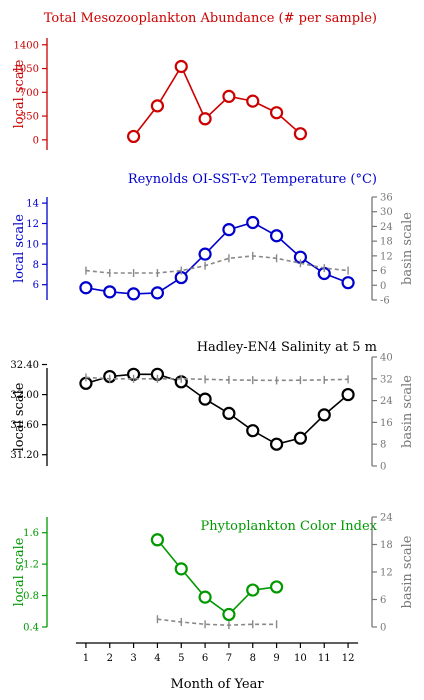 The width and height of the screenshot is (424, 700). Describe the element at coordinates (386, 423) in the screenshot. I see `right-tick-label: 16` at that location.